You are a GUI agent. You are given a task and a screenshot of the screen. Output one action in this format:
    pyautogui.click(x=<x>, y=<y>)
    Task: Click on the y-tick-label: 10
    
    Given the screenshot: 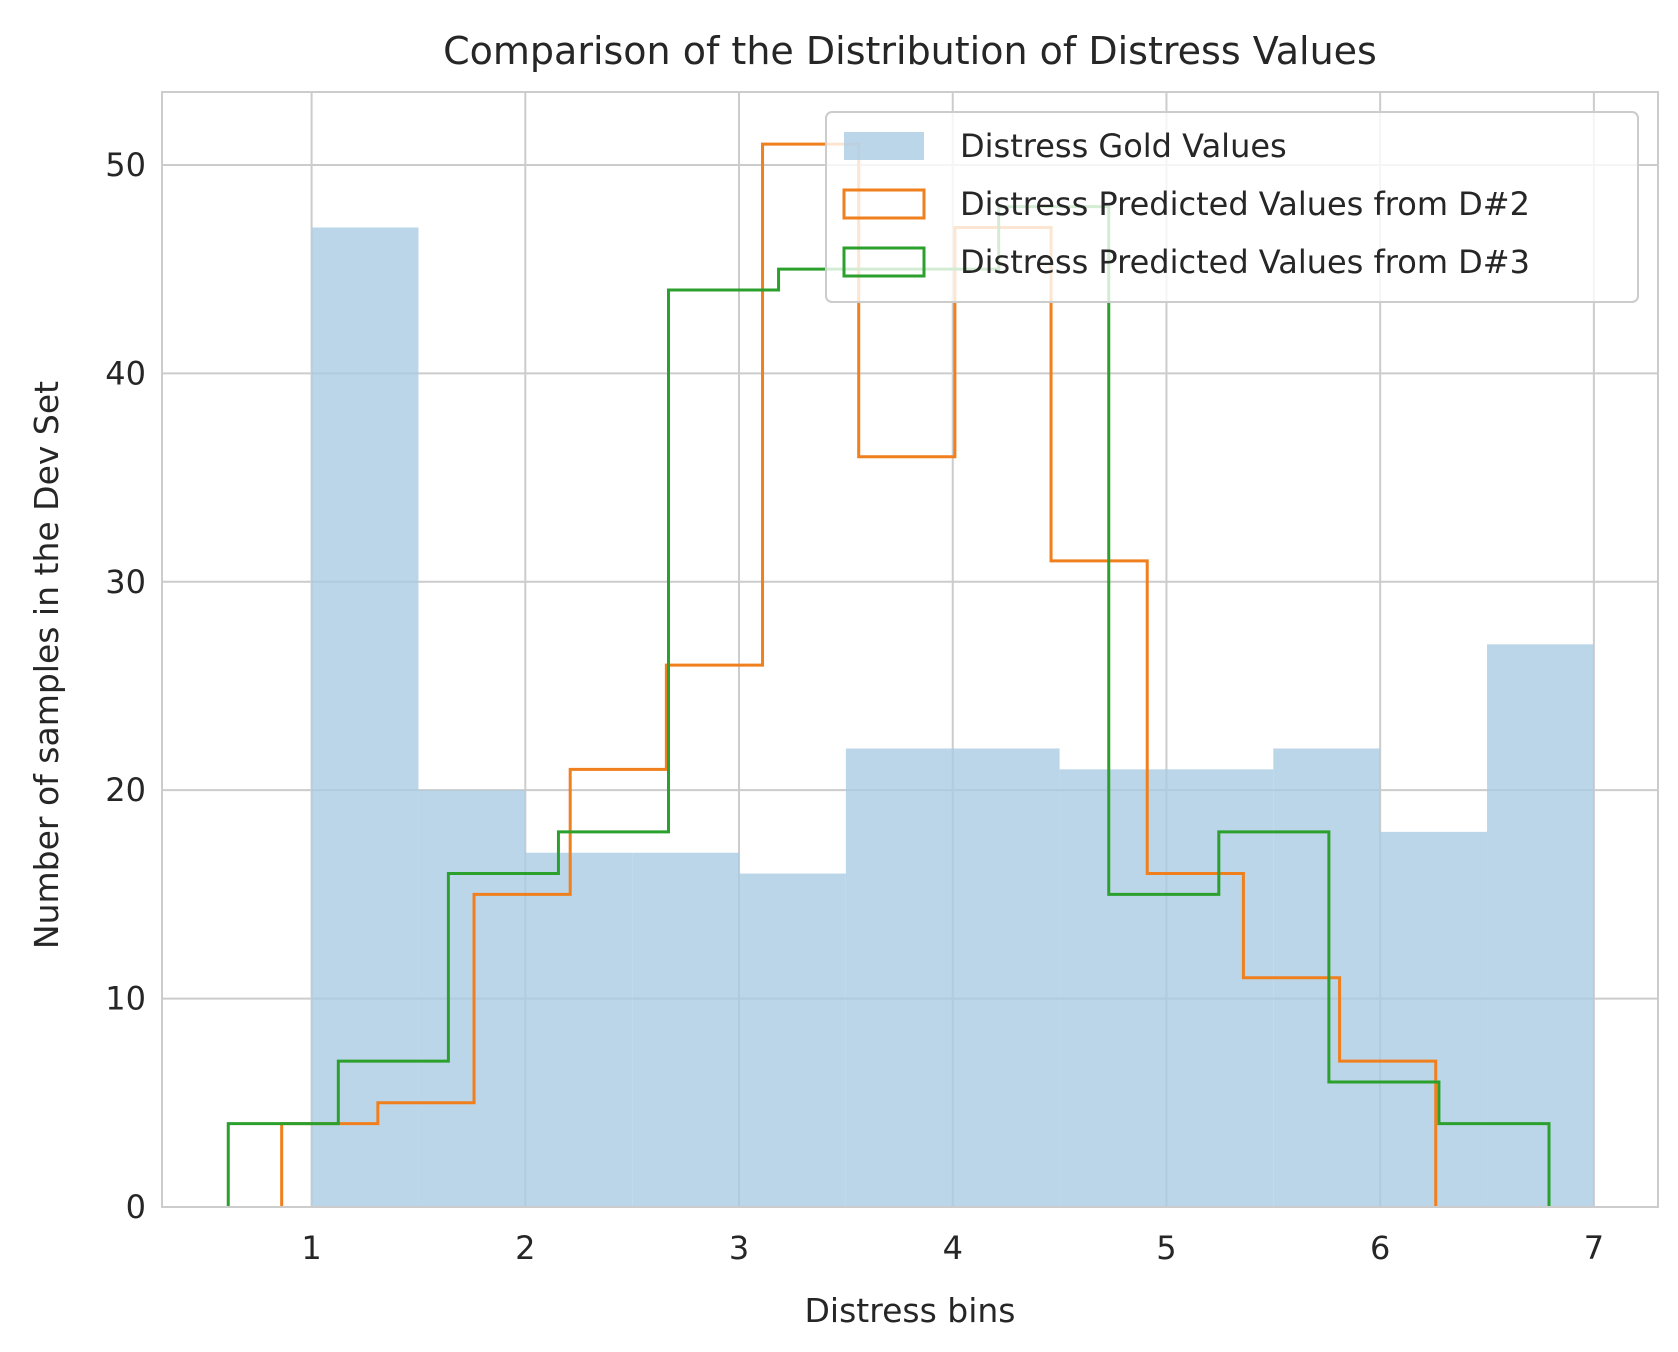 What is the action you would take?
    pyautogui.click(x=125, y=999)
    